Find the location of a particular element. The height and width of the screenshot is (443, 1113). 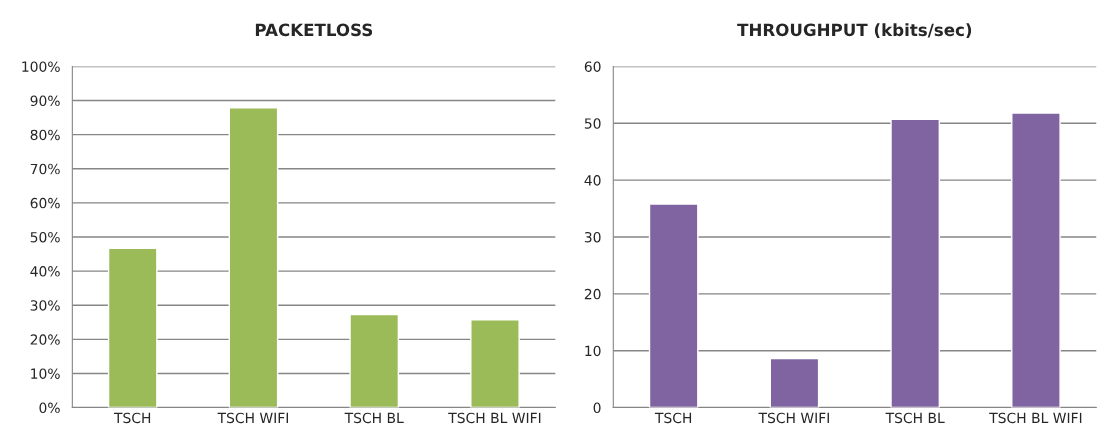

y-tick-label: 70% is located at coordinates (45, 169).